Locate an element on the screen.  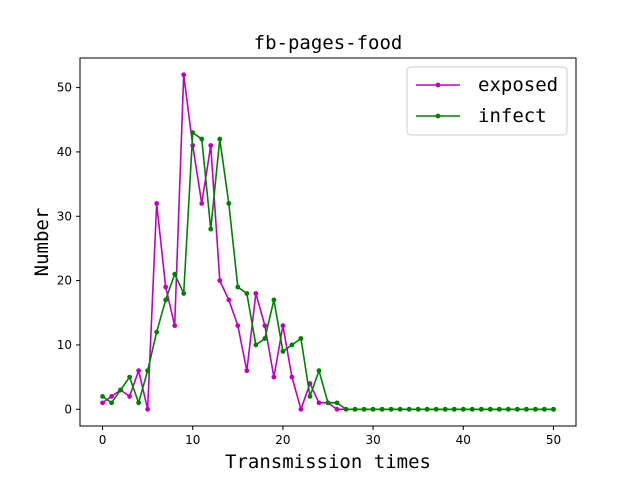
y-axis-label: Number is located at coordinates (42, 242).